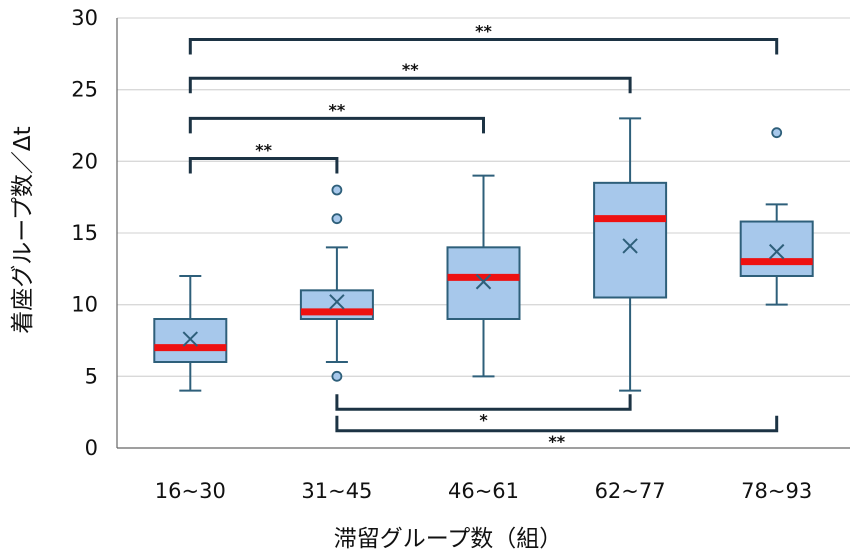 The width and height of the screenshot is (855, 556). What do you see at coordinates (91, 448) in the screenshot?
I see `y-tick-label: 0` at bounding box center [91, 448].